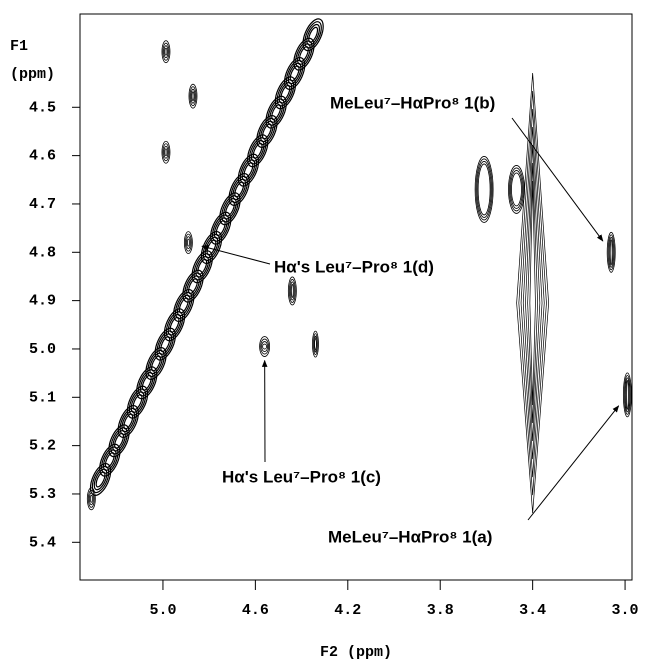 The image size is (648, 666). I want to click on x-tick-label: 3.4, so click(532, 610).